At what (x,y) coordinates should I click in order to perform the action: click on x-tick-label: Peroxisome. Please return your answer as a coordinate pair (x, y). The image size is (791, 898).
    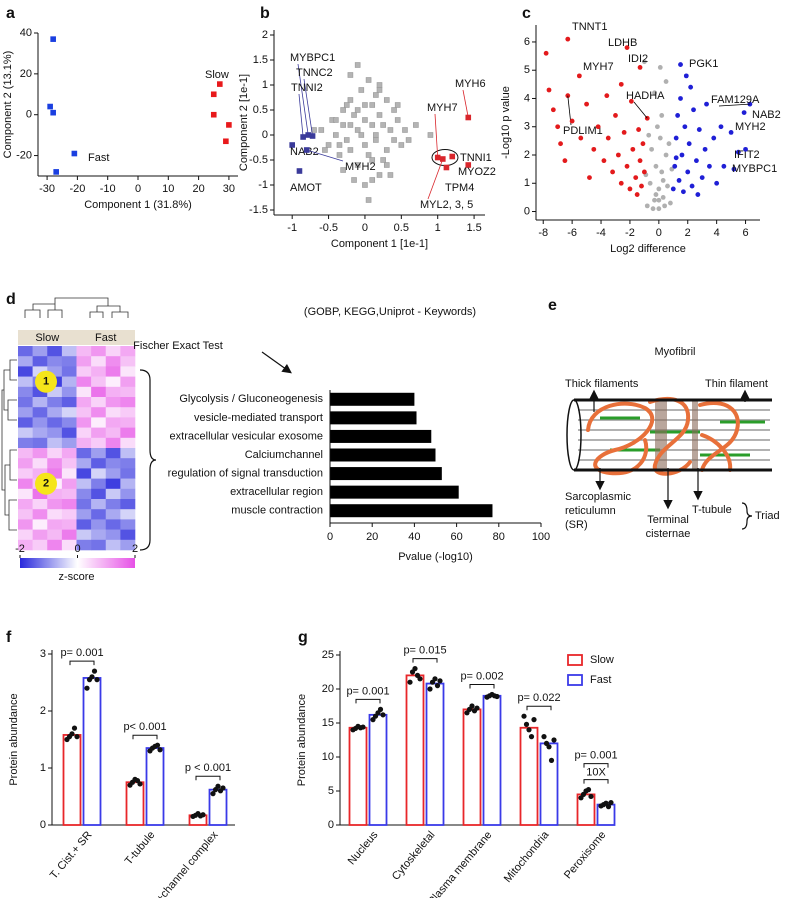
    Looking at the image, I should click on (585, 855).